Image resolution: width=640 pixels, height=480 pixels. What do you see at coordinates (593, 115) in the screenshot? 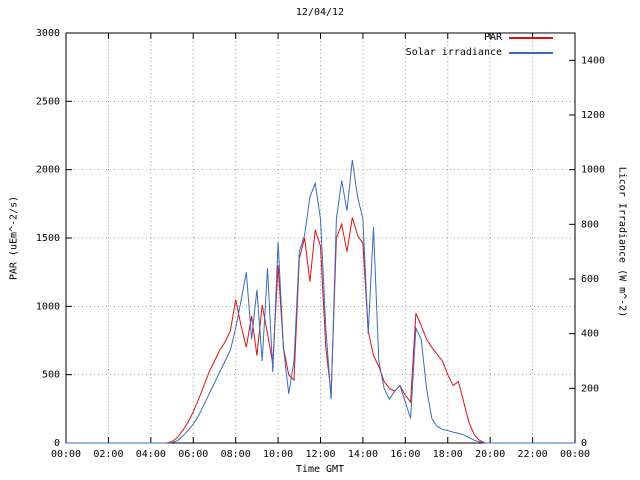
I see `svg-text: 1200` at bounding box center [593, 115].